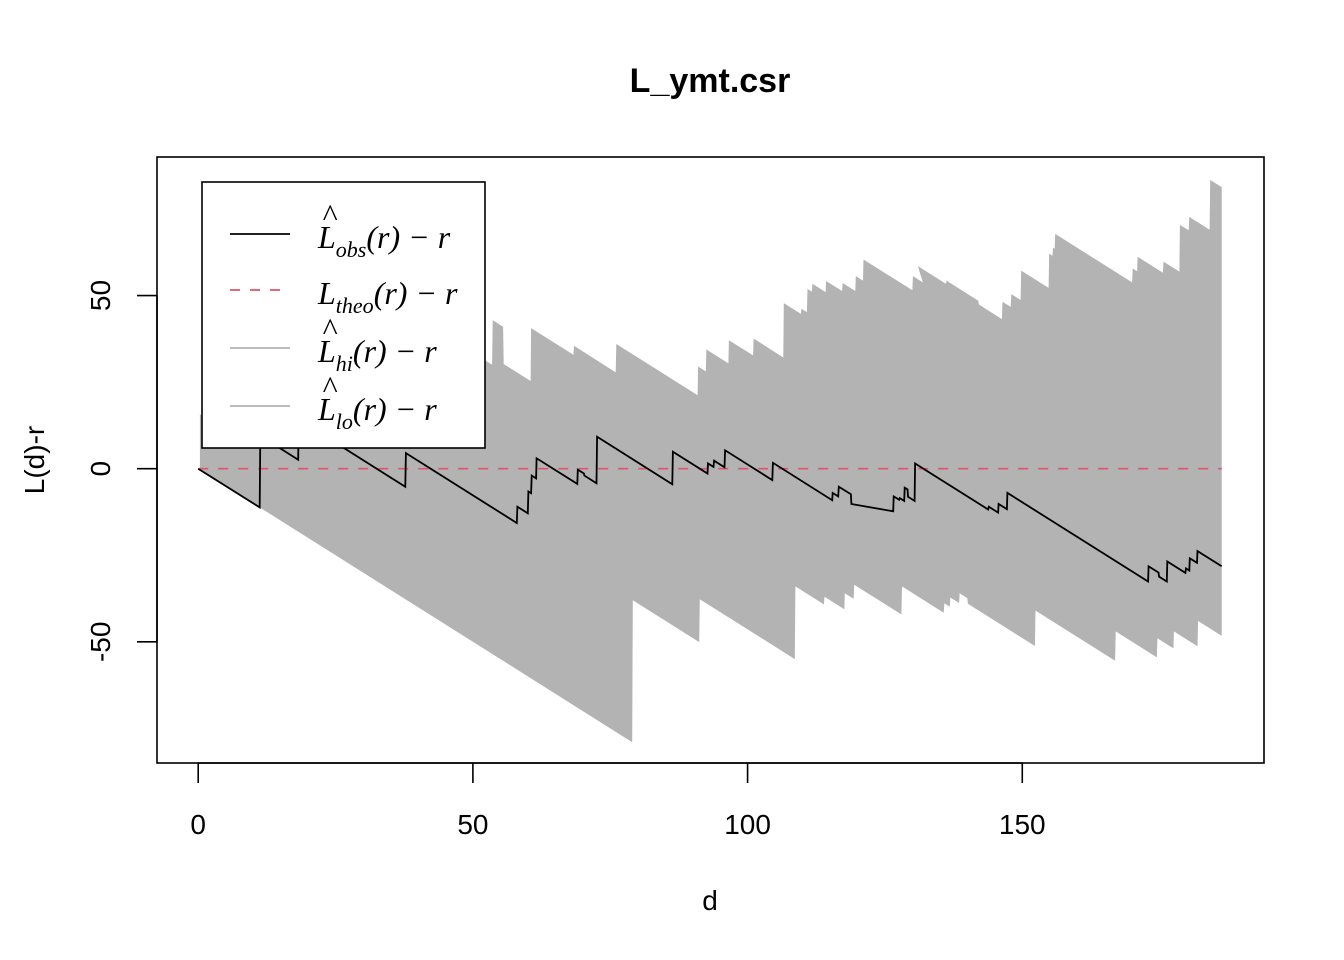  I want to click on legend-label-theo: Ltheo(r) − r, so click(387, 296).